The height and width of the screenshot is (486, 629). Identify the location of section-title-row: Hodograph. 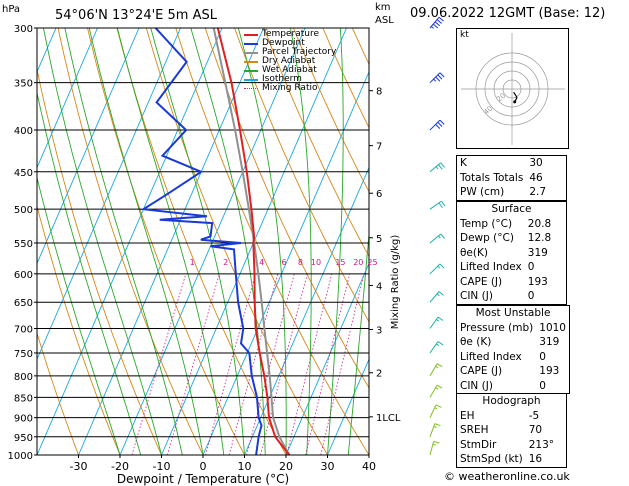
(512, 401).